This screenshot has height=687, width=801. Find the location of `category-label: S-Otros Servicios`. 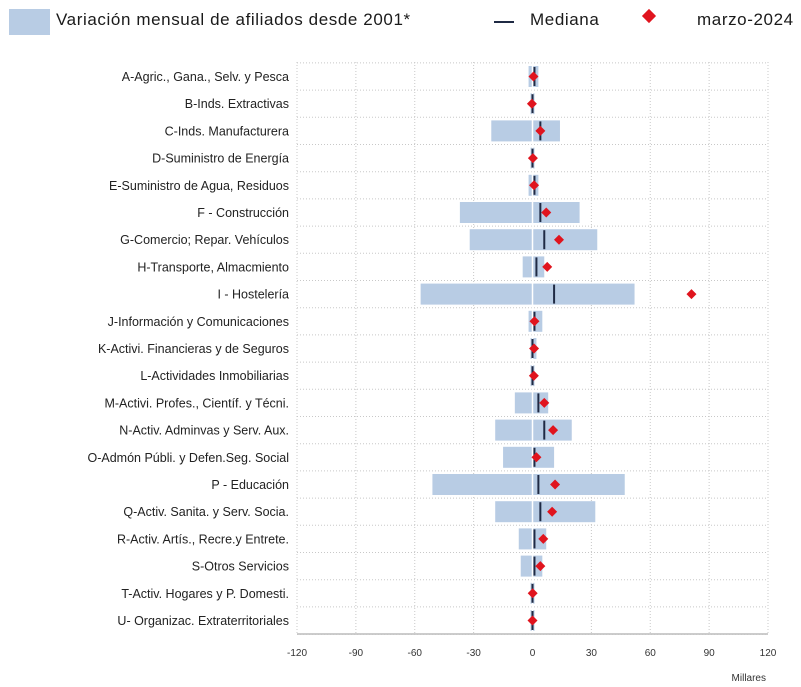

category-label: S-Otros Servicios is located at coordinates (240, 567).